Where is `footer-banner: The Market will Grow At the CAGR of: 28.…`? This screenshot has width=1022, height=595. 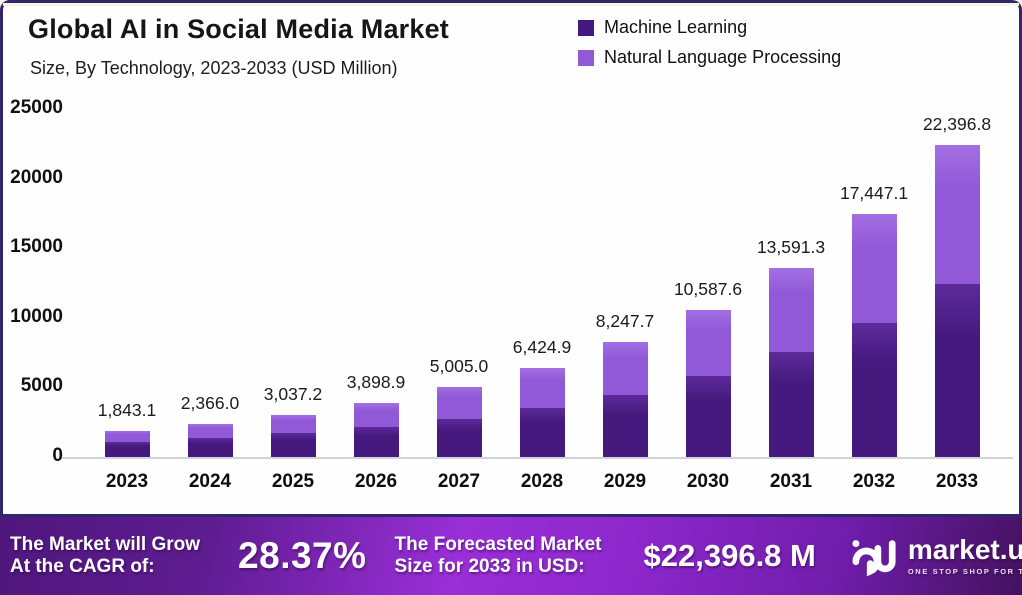 footer-banner: The Market will Grow At the CAGR of: 28.… is located at coordinates (511, 556).